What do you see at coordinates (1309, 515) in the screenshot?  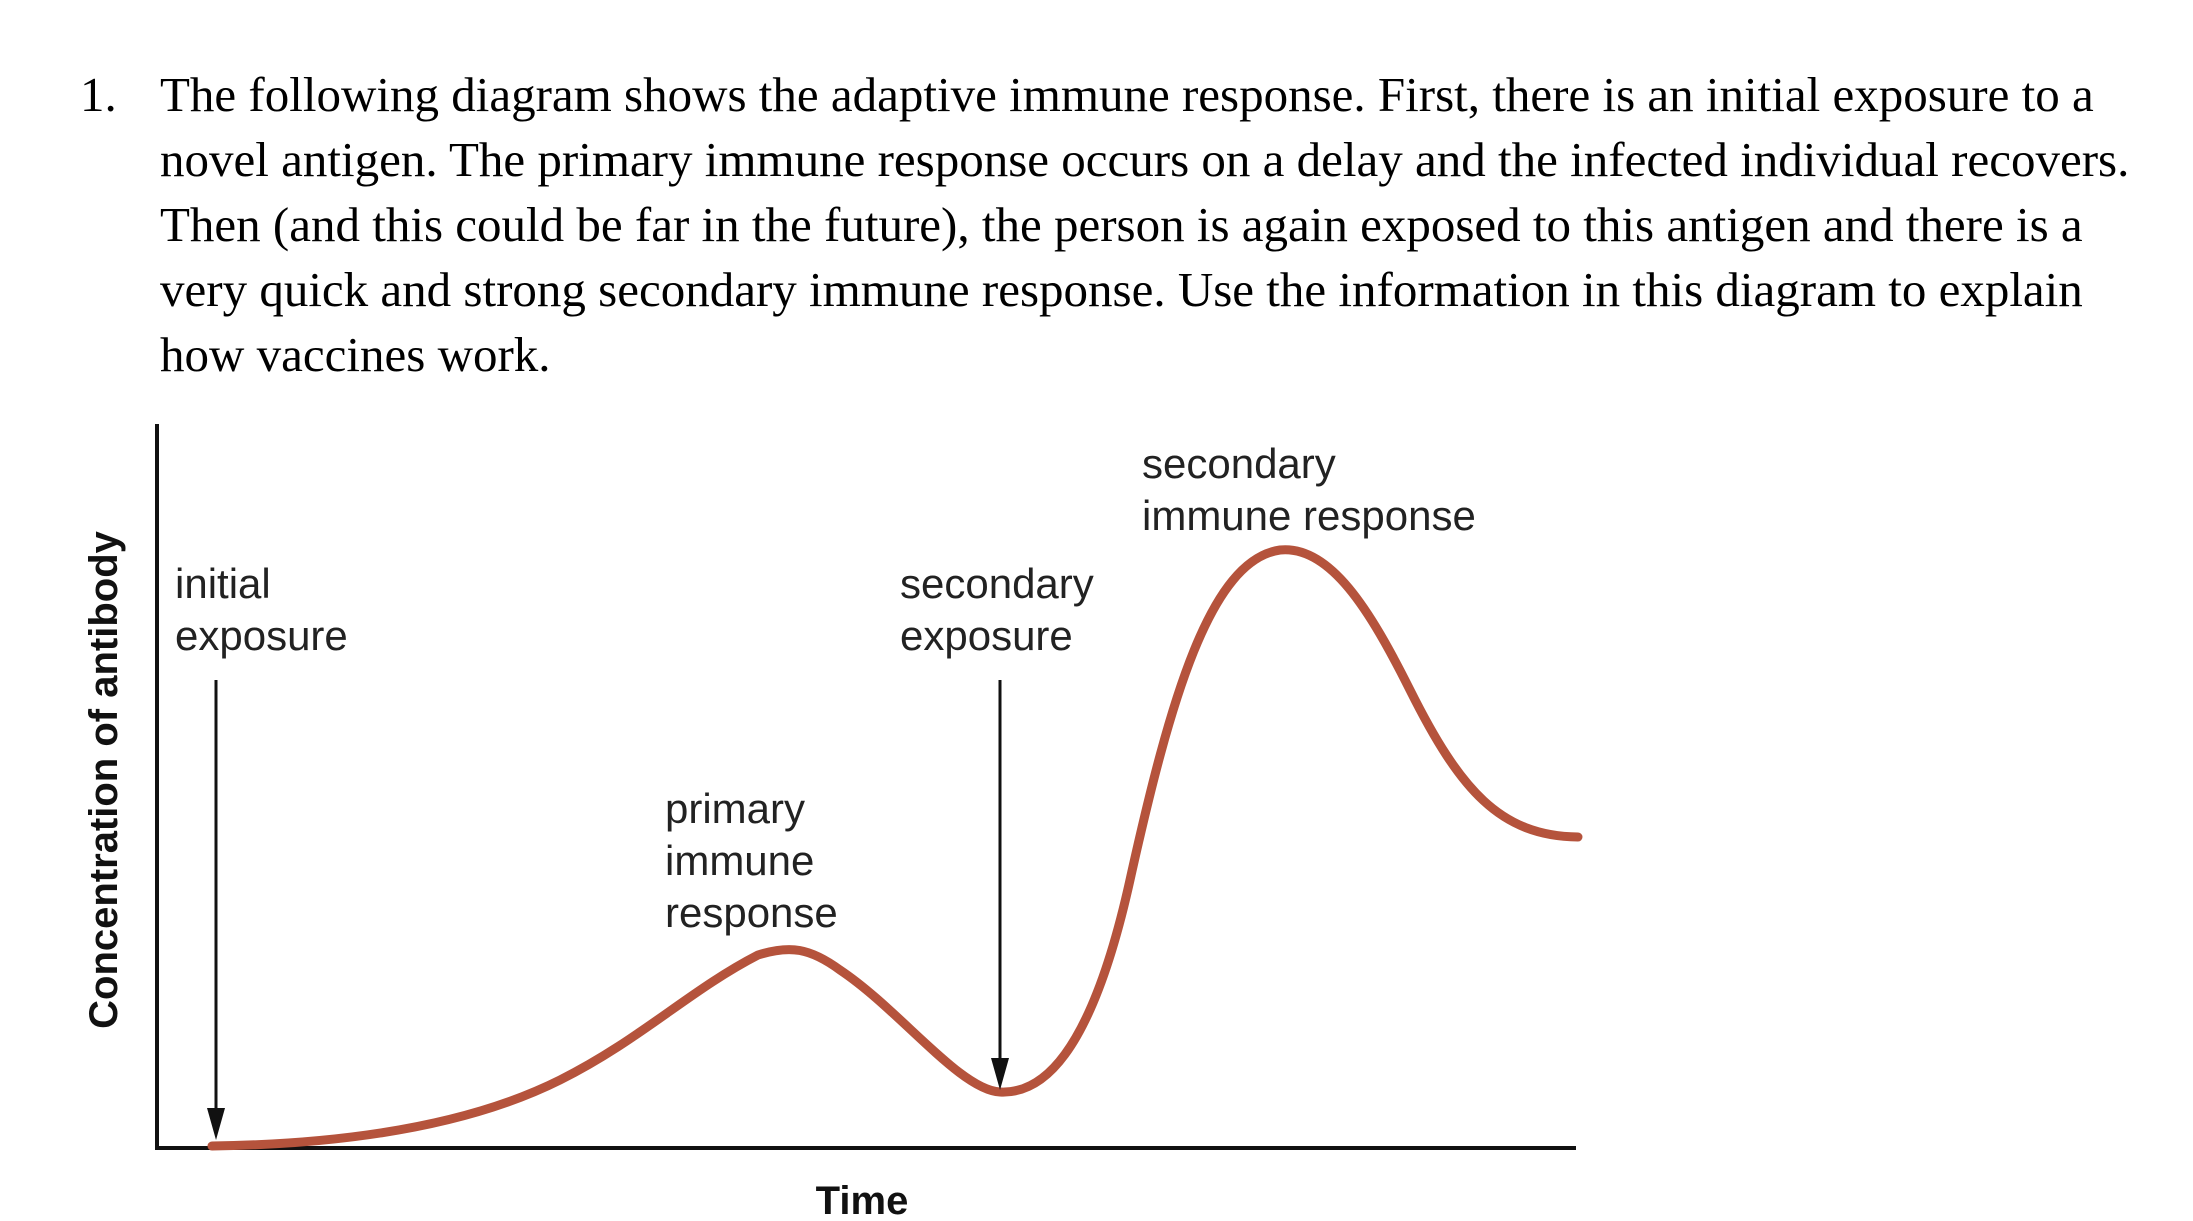 I see `label-secondary-response-2: immune response` at bounding box center [1309, 515].